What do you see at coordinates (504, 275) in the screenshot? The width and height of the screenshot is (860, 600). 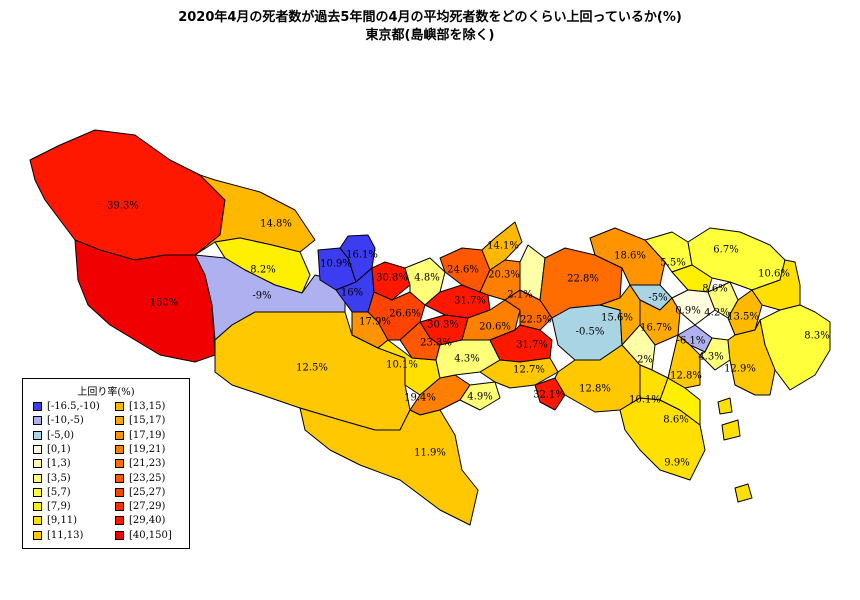 I see `region-label-nishitokyo: 20.3%` at bounding box center [504, 275].